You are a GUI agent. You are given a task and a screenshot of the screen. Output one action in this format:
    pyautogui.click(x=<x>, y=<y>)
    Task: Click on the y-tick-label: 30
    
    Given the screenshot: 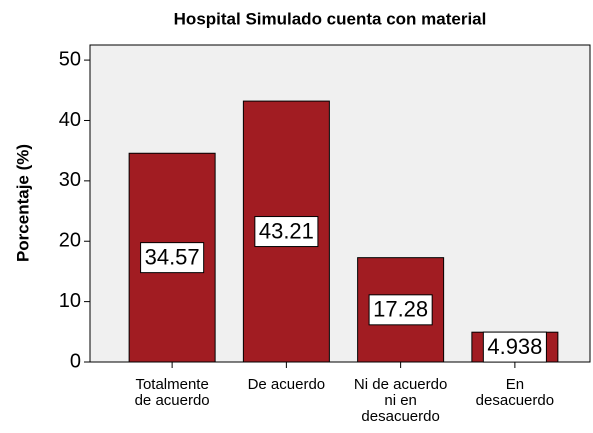 What is the action you would take?
    pyautogui.click(x=70, y=180)
    